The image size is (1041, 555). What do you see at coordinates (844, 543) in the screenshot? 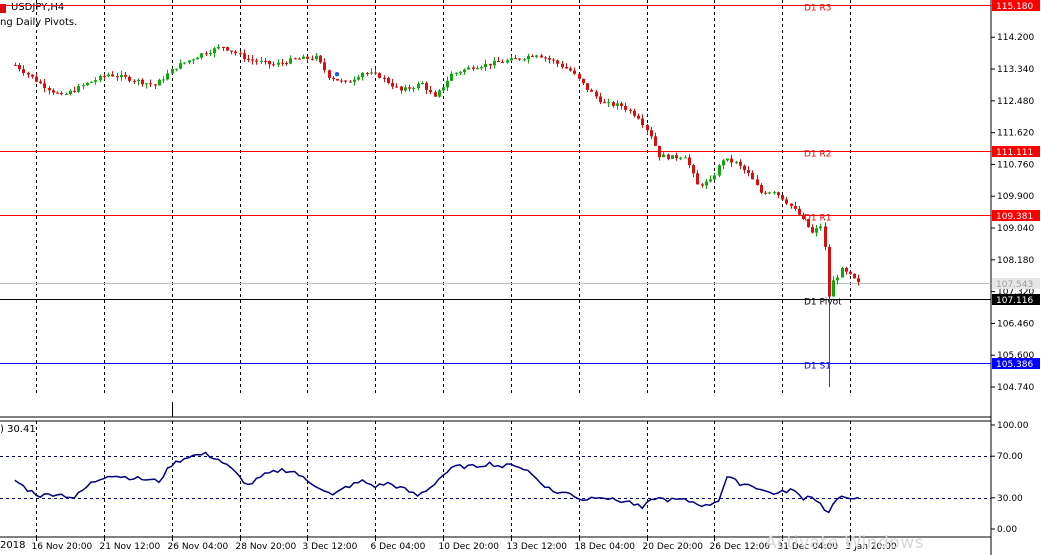
I see `activation-watermark: Activate Windows` at bounding box center [844, 543].